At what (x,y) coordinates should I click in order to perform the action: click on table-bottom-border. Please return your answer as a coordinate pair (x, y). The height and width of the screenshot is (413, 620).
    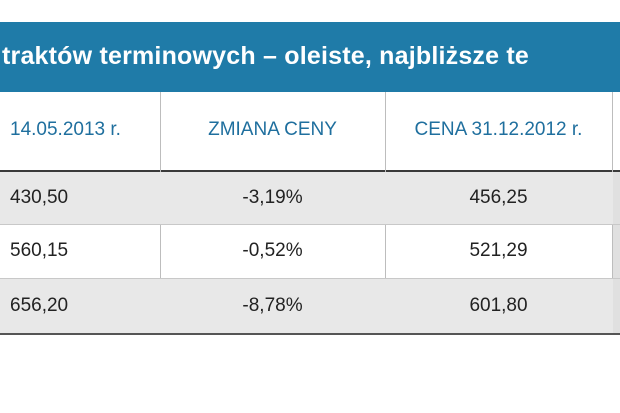
    Looking at the image, I should click on (310, 334).